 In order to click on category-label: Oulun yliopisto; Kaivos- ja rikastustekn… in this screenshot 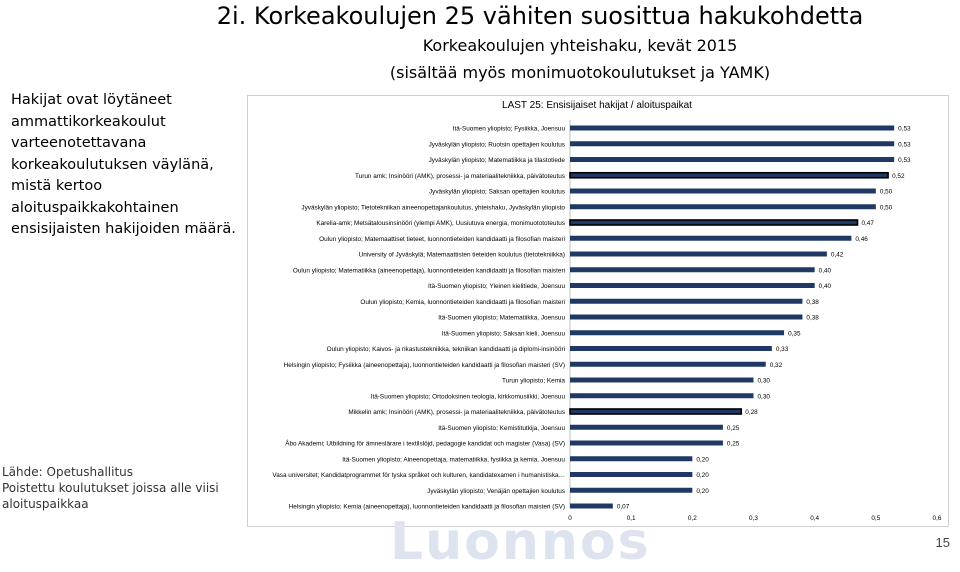, I will do `click(446, 349)`.